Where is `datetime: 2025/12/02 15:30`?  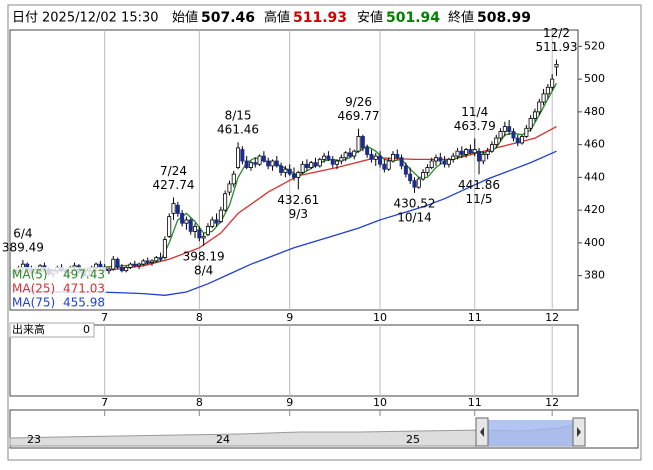
datetime: 2025/12/02 15:30 is located at coordinates (100, 18).